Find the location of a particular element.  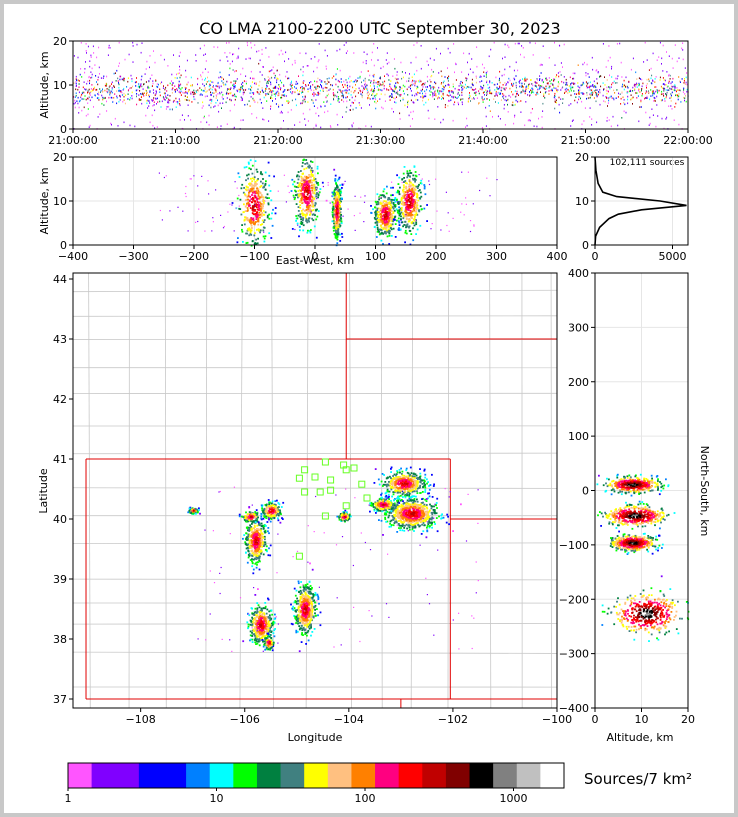

chart-title: CO LMA 2100-2200 UTC September 30, 2023 is located at coordinates (379, 28).